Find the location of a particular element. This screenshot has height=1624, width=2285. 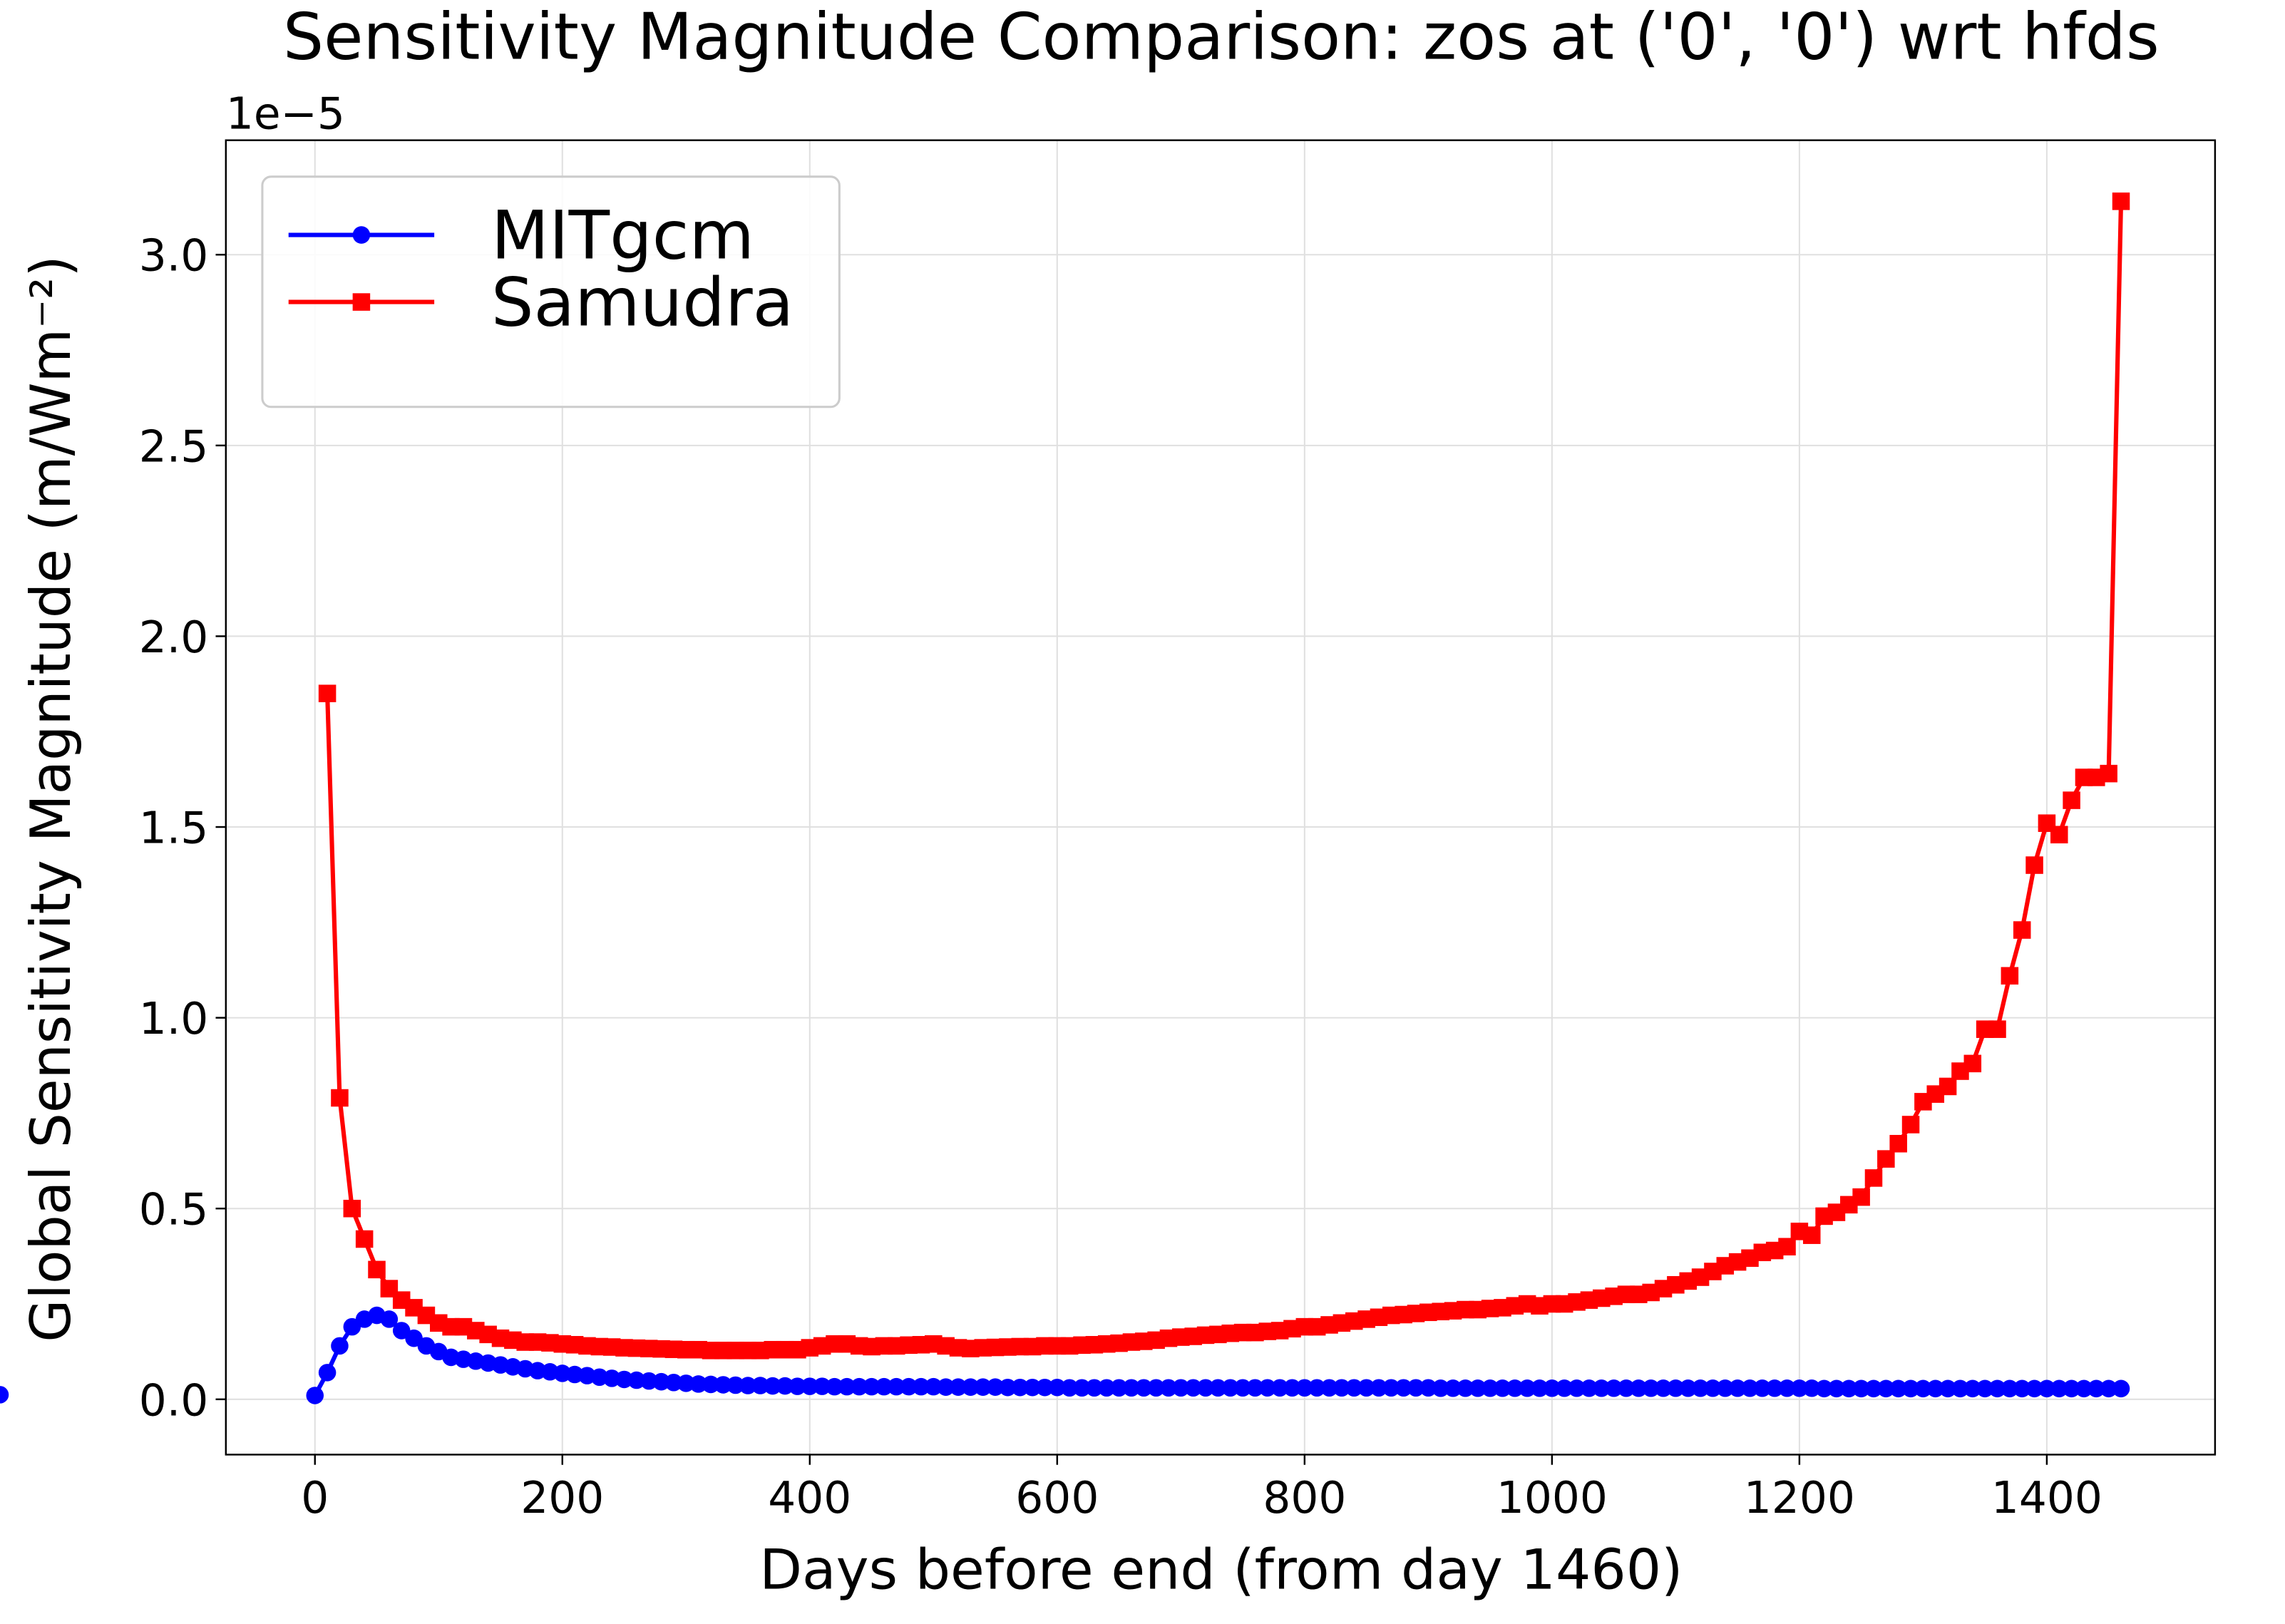

x-tick-label: 200 is located at coordinates (562, 1498).